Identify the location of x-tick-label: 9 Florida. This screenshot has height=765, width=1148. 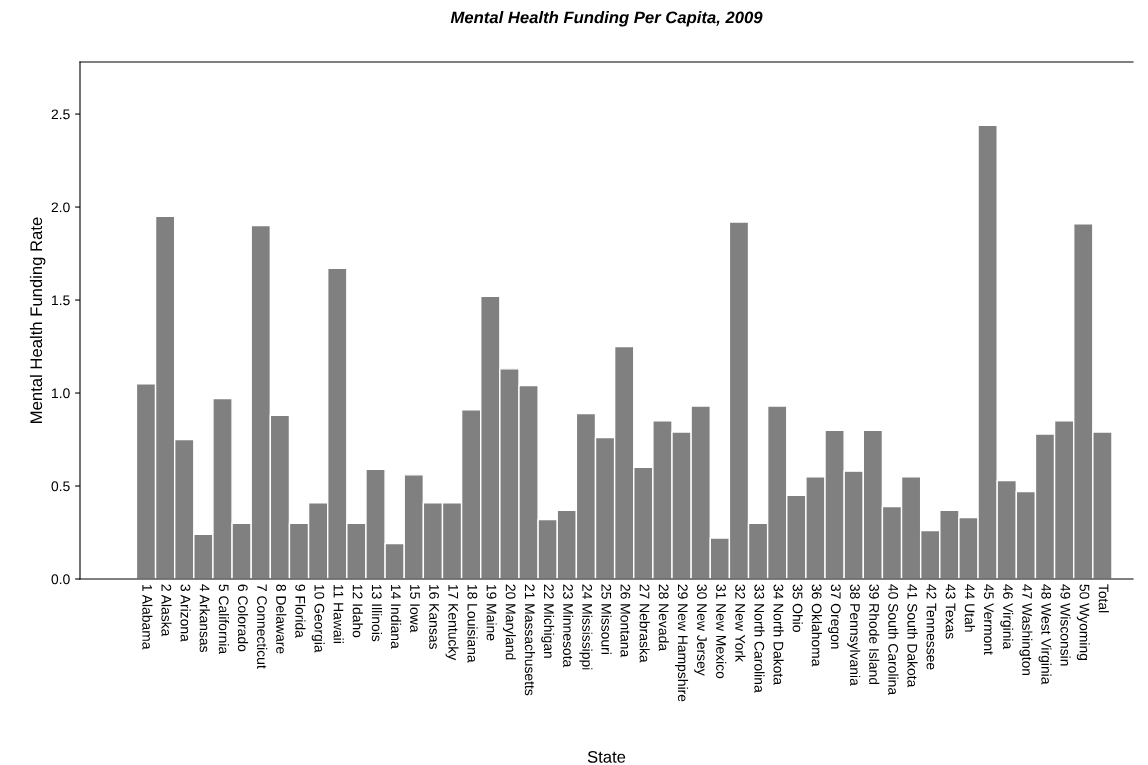
(300, 611).